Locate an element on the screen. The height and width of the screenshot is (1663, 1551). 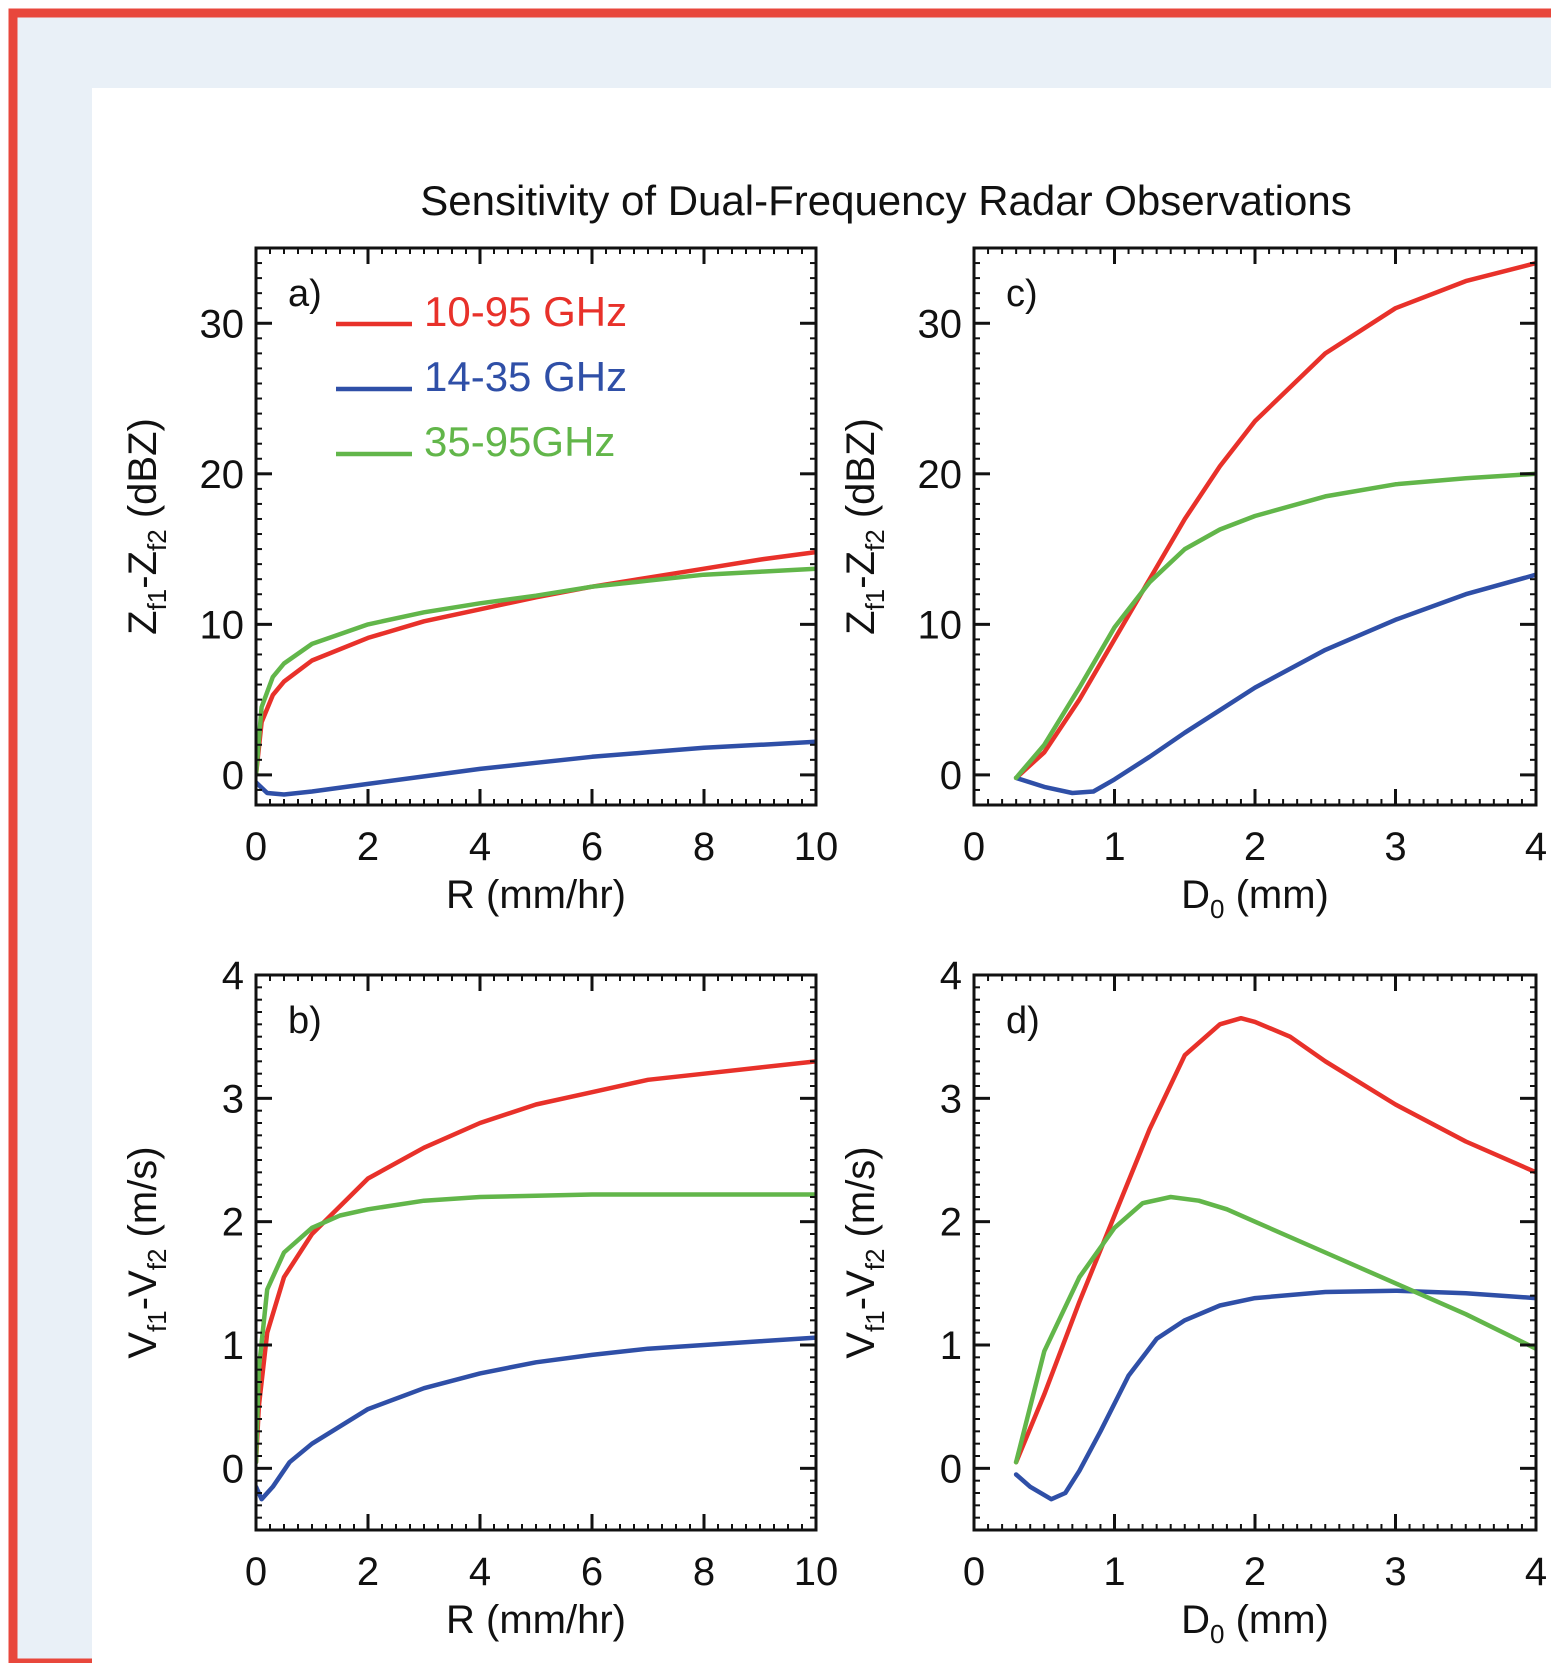
panel-label: c) is located at coordinates (1022, 294).